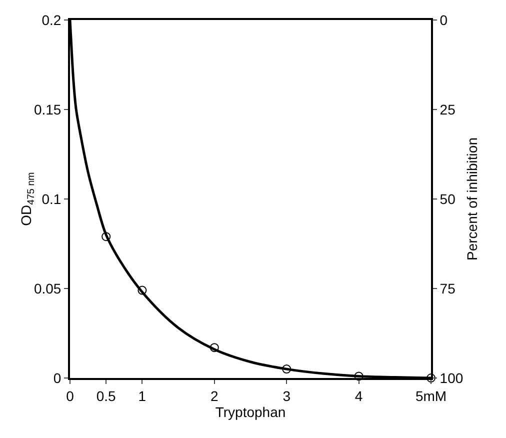  What do you see at coordinates (106, 396) in the screenshot?
I see `x-tick-label: 0.5` at bounding box center [106, 396].